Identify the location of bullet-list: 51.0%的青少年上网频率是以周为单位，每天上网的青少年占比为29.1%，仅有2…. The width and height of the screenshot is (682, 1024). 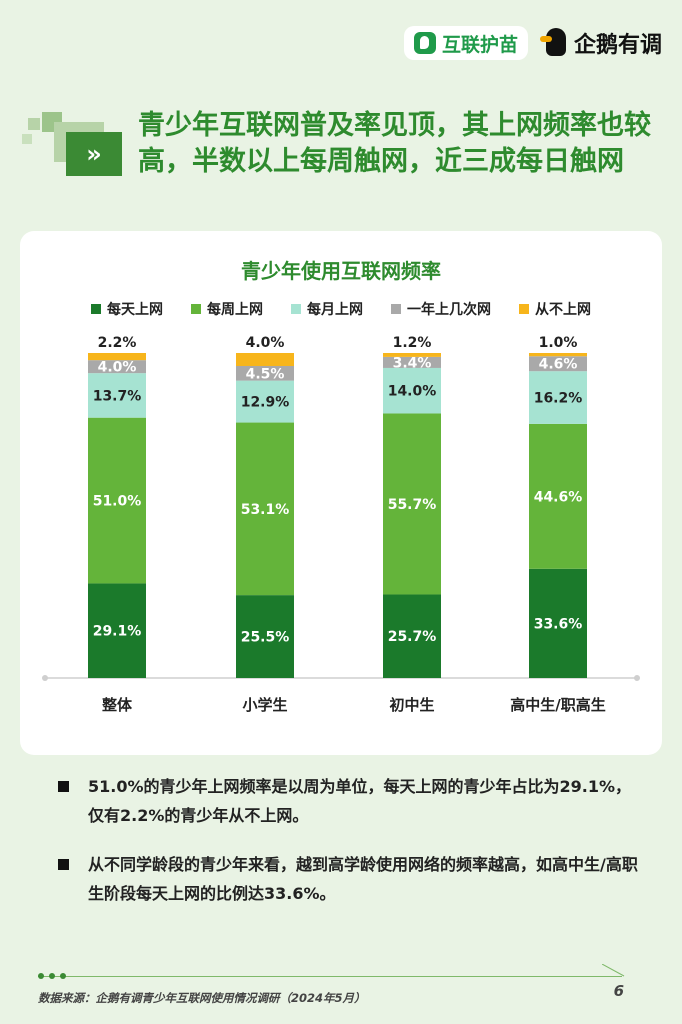
(351, 850).